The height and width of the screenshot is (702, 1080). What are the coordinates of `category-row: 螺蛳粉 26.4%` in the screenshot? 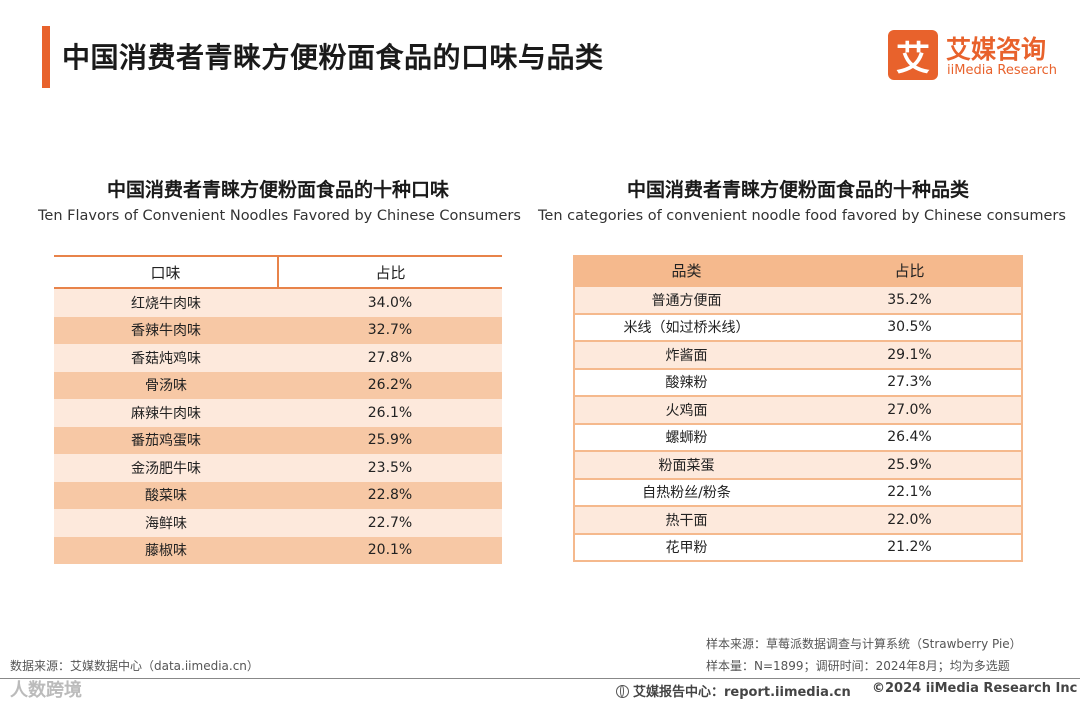 It's located at (798, 437).